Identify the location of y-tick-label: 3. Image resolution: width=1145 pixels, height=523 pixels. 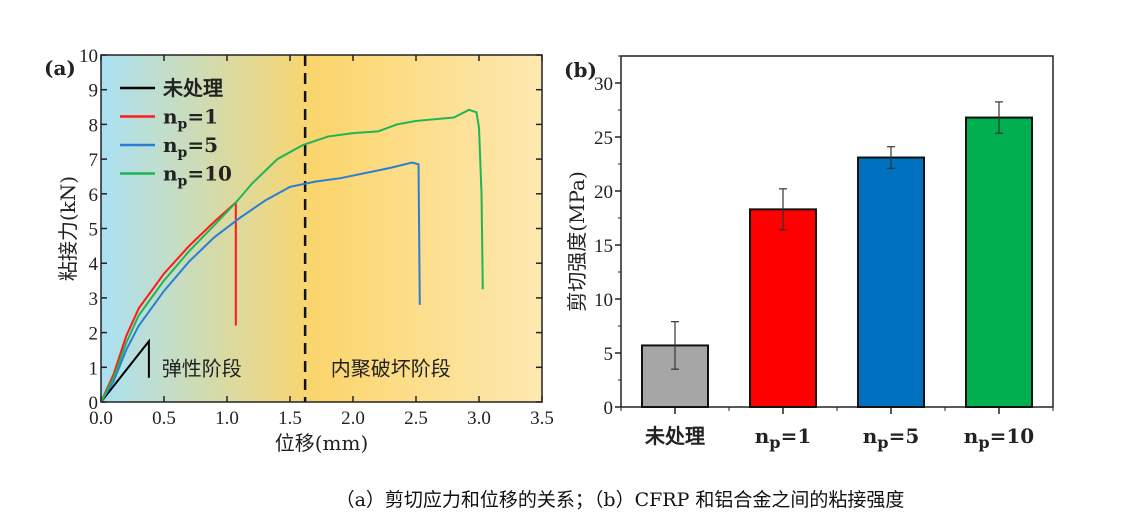
(94, 299).